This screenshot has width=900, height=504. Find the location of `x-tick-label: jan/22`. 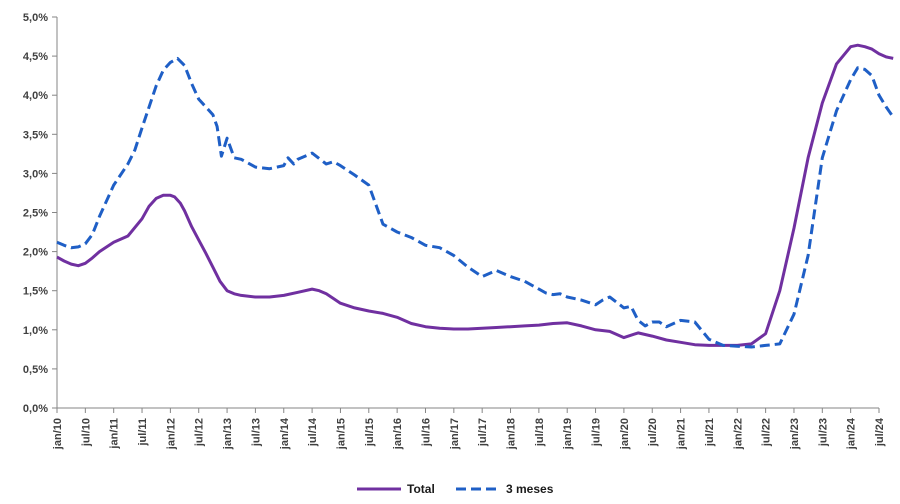

x-tick-label: jan/22 is located at coordinates (738, 434).